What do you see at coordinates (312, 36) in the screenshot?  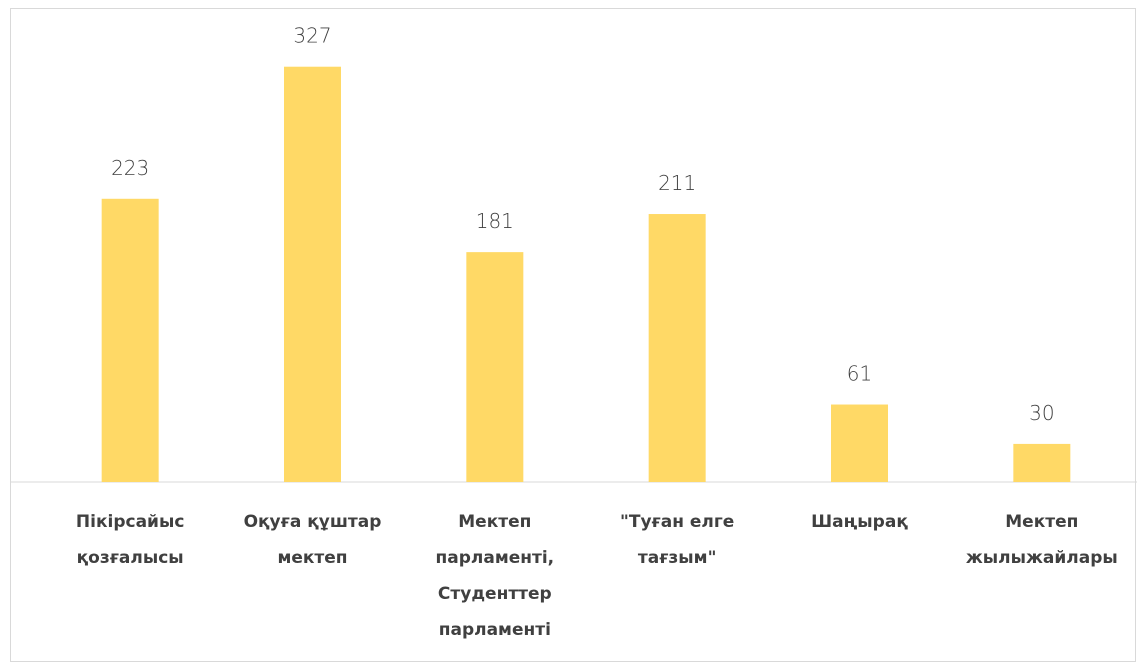 I see `value-label: 327` at bounding box center [312, 36].